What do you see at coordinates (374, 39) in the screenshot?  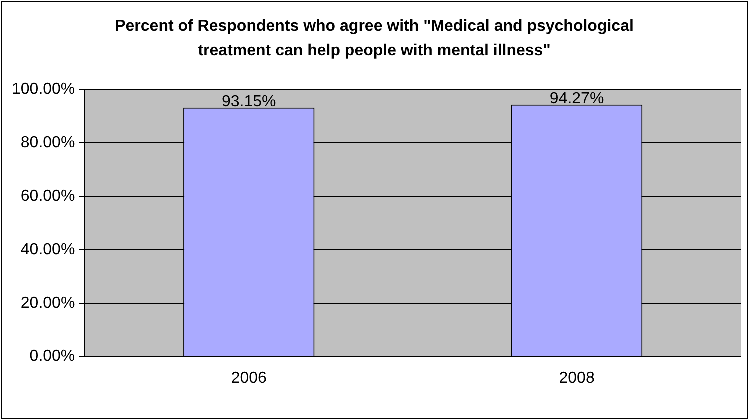 I see `chart-title: Percent of Respondents who agree with "Medical and psychological treatment can help people with mental illness"` at bounding box center [374, 39].